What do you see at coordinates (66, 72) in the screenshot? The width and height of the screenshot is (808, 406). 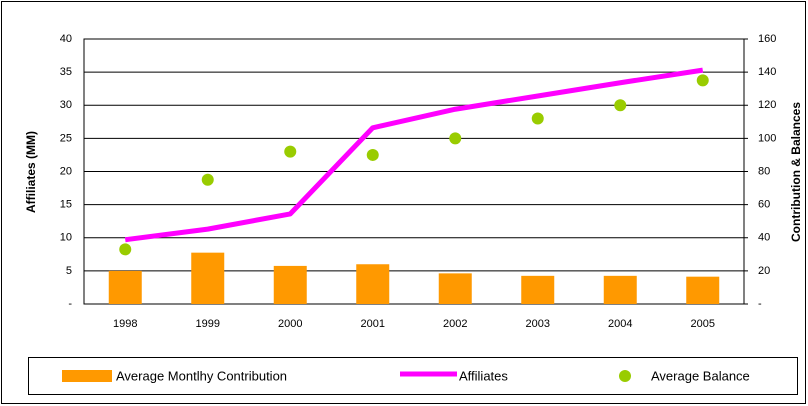 I see `y-tick-label: 35` at bounding box center [66, 72].